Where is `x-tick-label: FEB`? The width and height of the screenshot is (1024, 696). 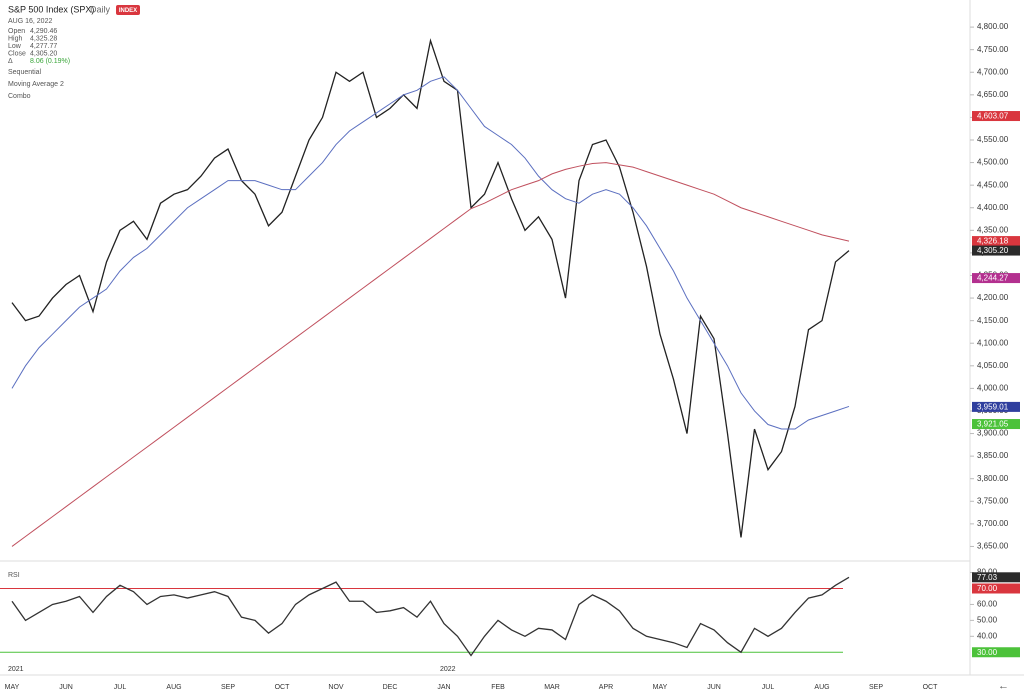 x-tick-label: FEB is located at coordinates (498, 687).